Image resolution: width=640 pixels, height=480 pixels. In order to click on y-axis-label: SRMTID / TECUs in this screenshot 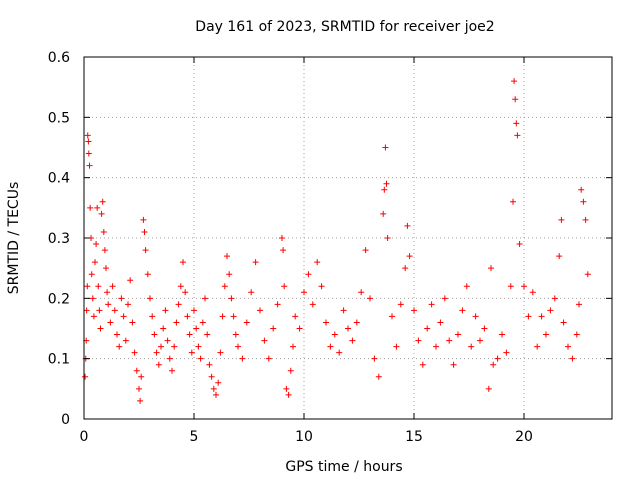, I will do `click(14, 238)`.